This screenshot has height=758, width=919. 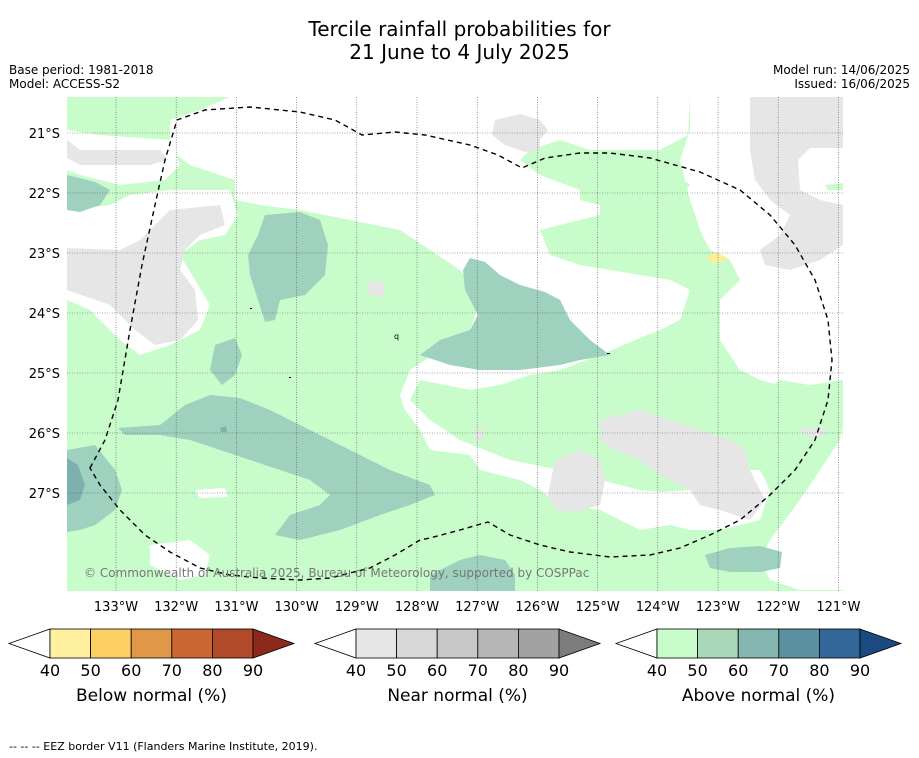 I want to click on lon-label: 132°W, so click(x=176, y=607).